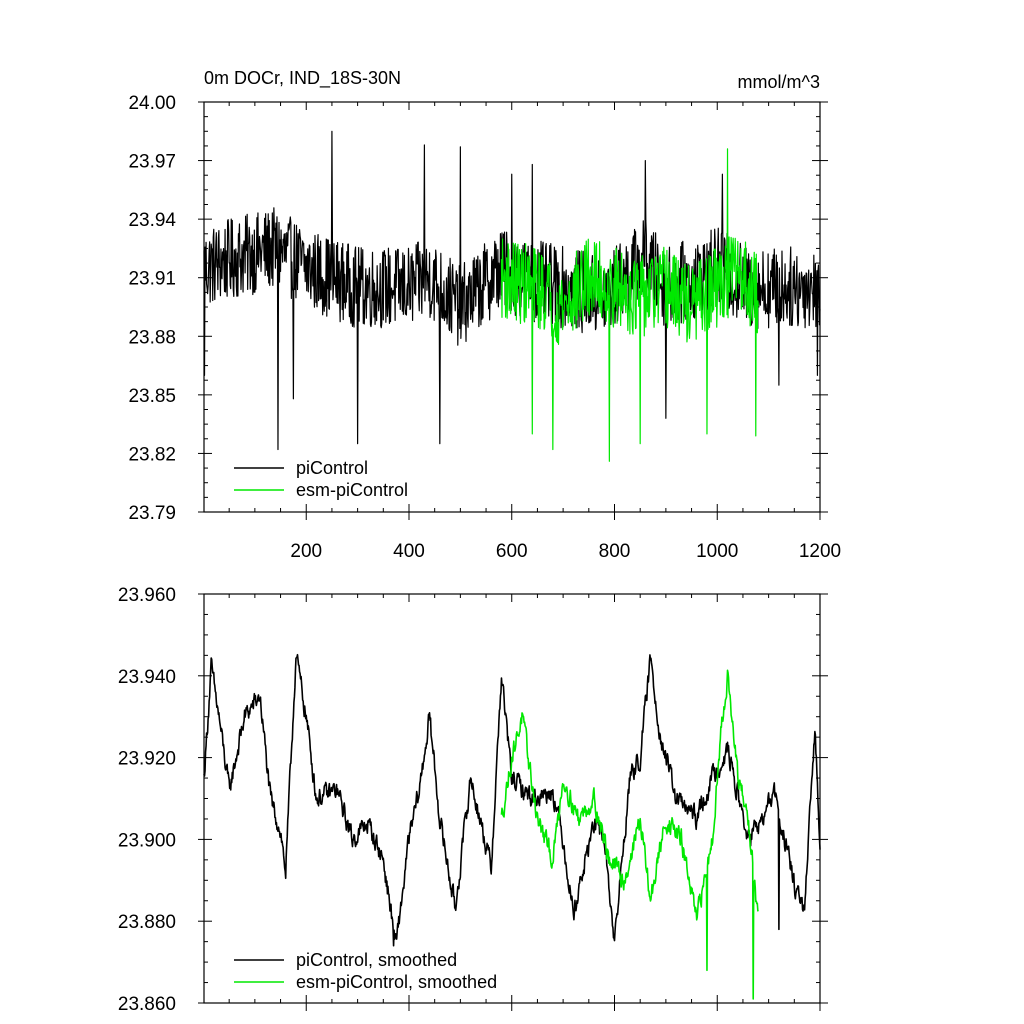  I want to click on y-tick-label: 23.82, so click(152, 454).